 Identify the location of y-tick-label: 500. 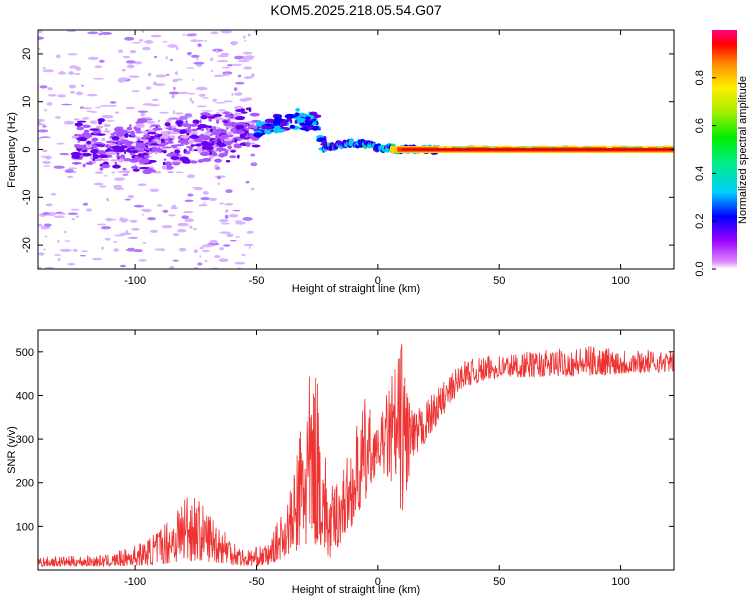
(25, 353).